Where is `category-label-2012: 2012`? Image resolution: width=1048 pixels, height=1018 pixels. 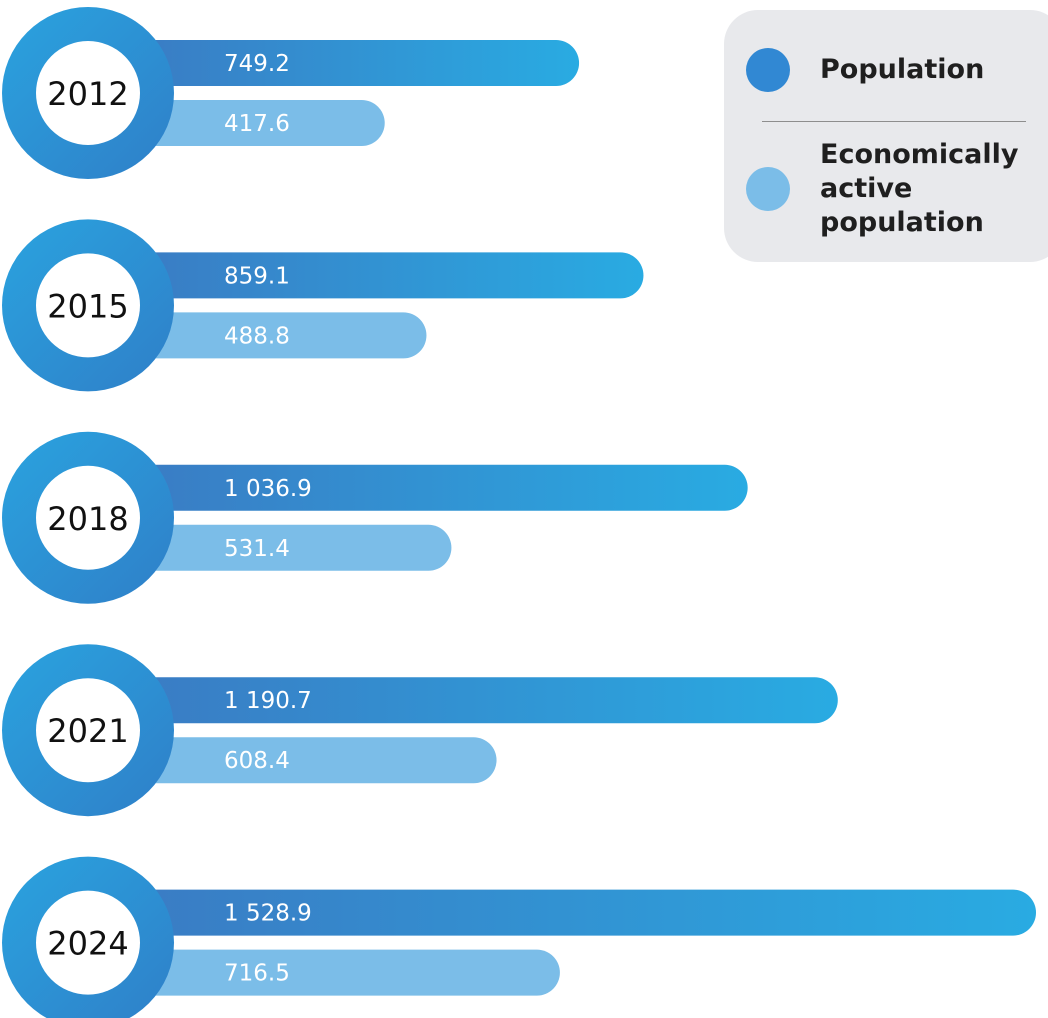 category-label-2012: 2012 is located at coordinates (87, 94).